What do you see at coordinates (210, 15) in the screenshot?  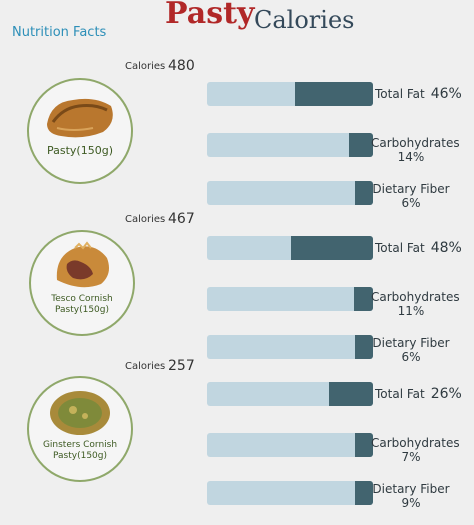 I see `page-title: Pasty` at bounding box center [210, 15].